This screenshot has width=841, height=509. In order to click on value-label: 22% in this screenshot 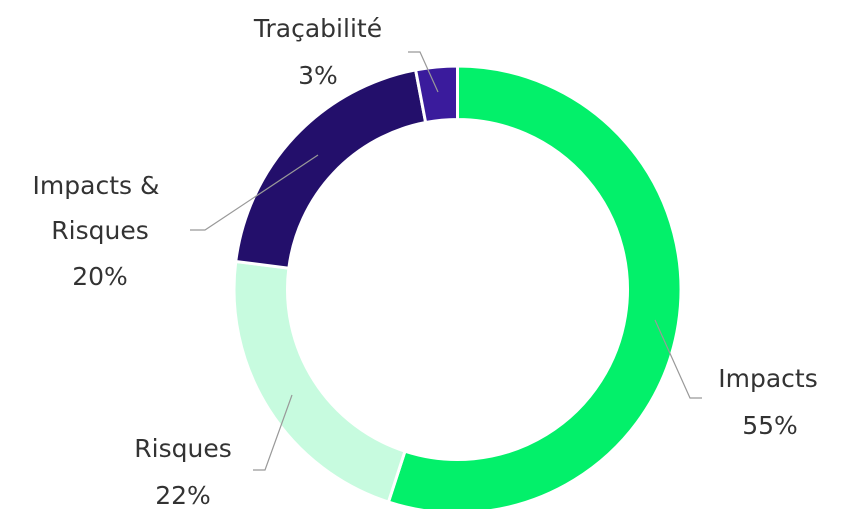, I will do `click(183, 495)`.